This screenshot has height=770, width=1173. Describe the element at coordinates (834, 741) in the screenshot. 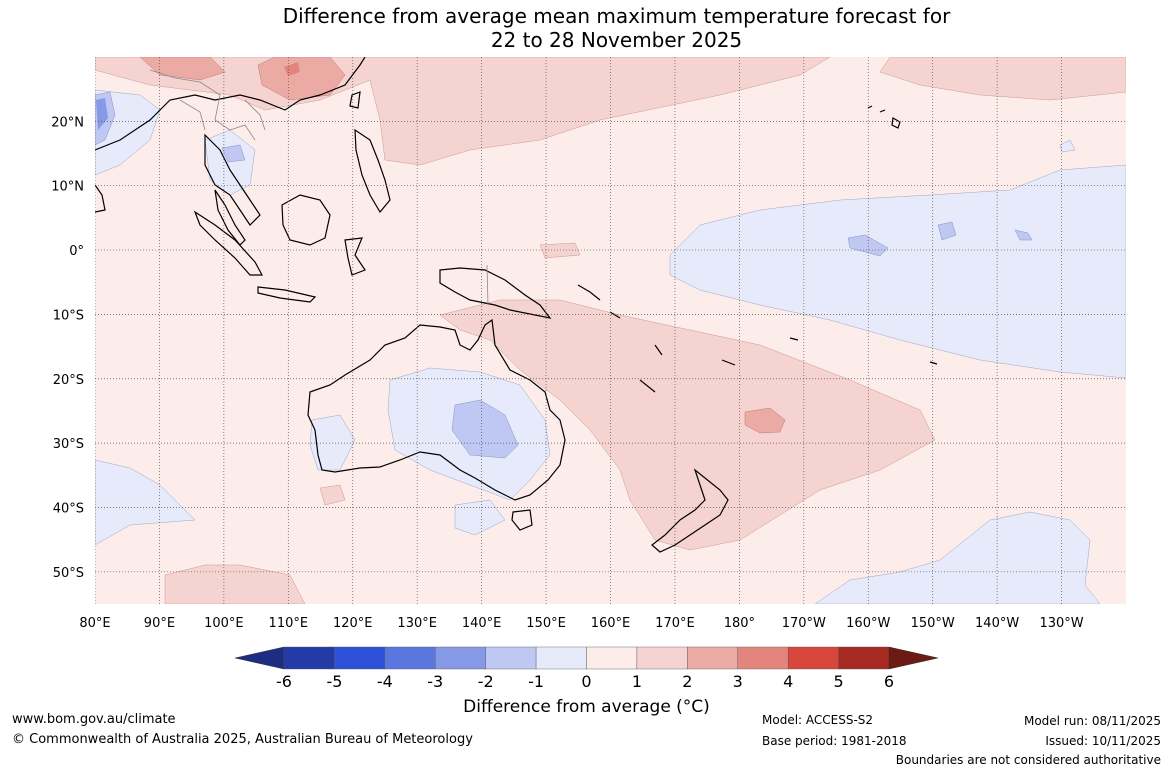

I see `base-period: Base period: 1981-2018` at that location.